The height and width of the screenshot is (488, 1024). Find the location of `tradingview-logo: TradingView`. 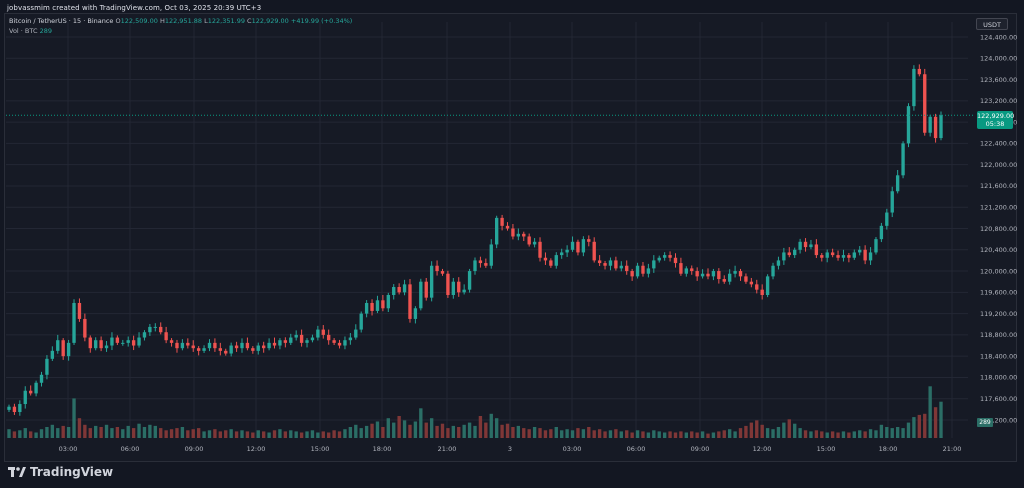

tradingview-logo: TradingView is located at coordinates (60, 472).